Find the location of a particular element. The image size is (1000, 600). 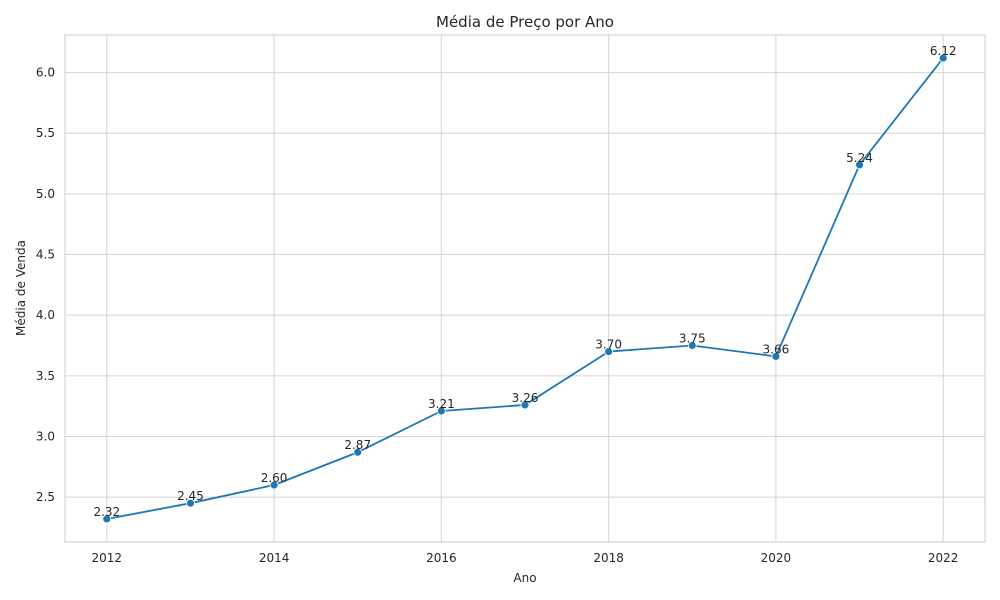

y-ticks: 2.5 3.0 3.5 4.0 4.5 5.0 5.5 6.0 is located at coordinates (45, 285).